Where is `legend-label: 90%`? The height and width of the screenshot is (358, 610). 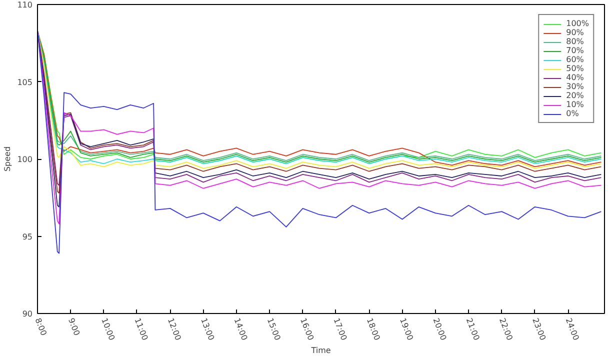 legend-label: 90% is located at coordinates (575, 32).